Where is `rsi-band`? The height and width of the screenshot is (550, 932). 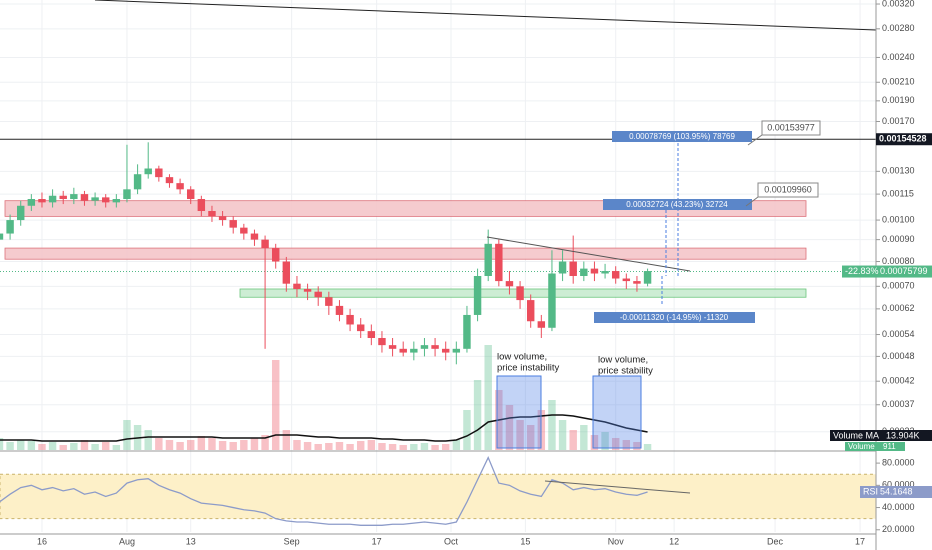 rsi-band is located at coordinates (438, 496).